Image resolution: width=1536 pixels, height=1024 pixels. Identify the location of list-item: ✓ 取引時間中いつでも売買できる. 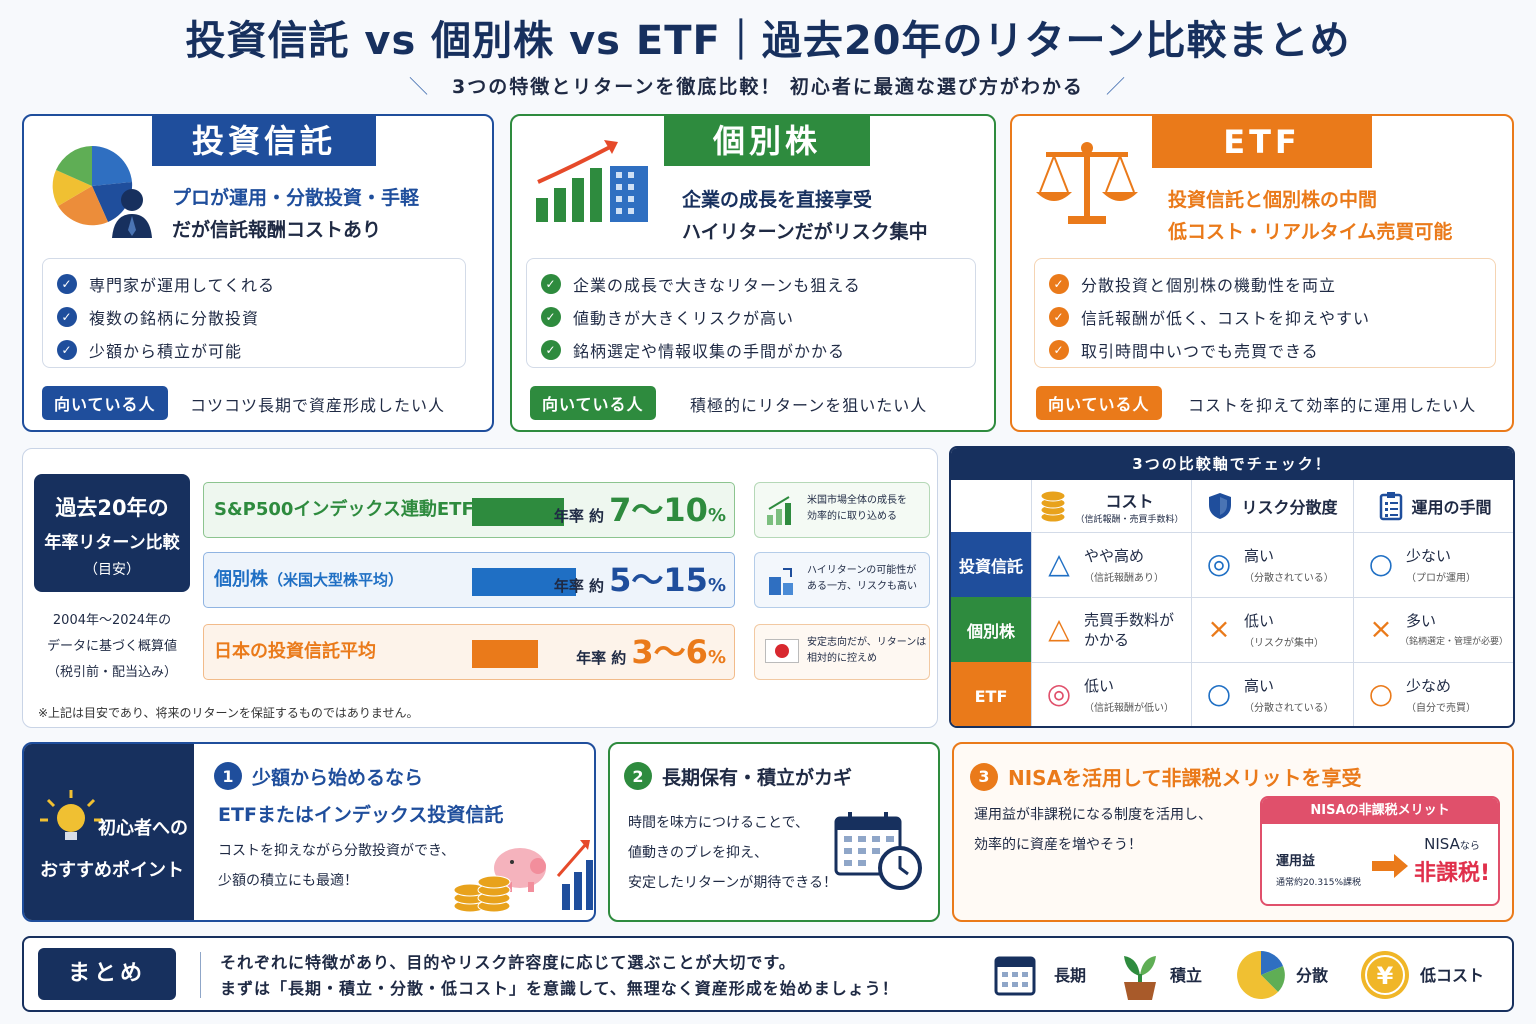
(1265, 349).